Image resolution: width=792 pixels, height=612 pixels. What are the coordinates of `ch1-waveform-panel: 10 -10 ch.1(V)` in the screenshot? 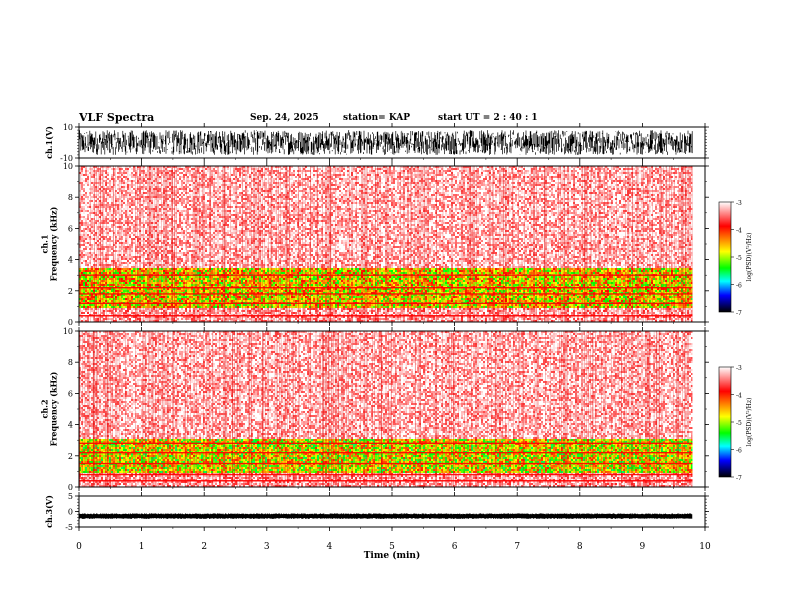 It's located at (376, 143).